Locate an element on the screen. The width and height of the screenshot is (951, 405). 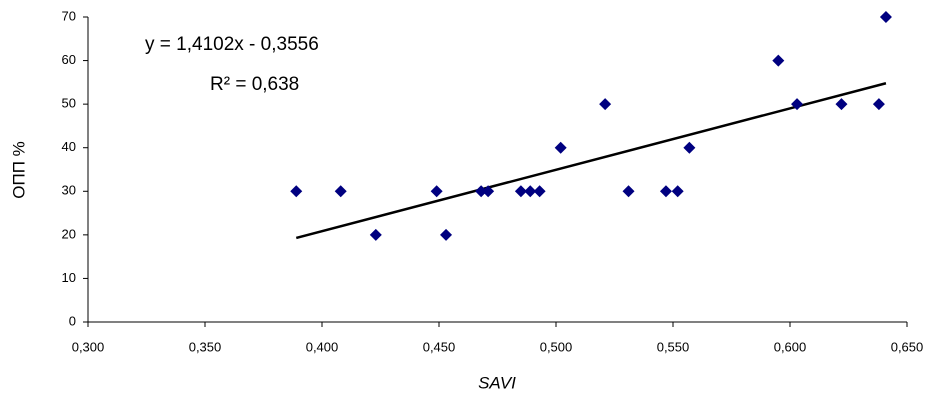
x-tick-label: 0,350 is located at coordinates (205, 346).